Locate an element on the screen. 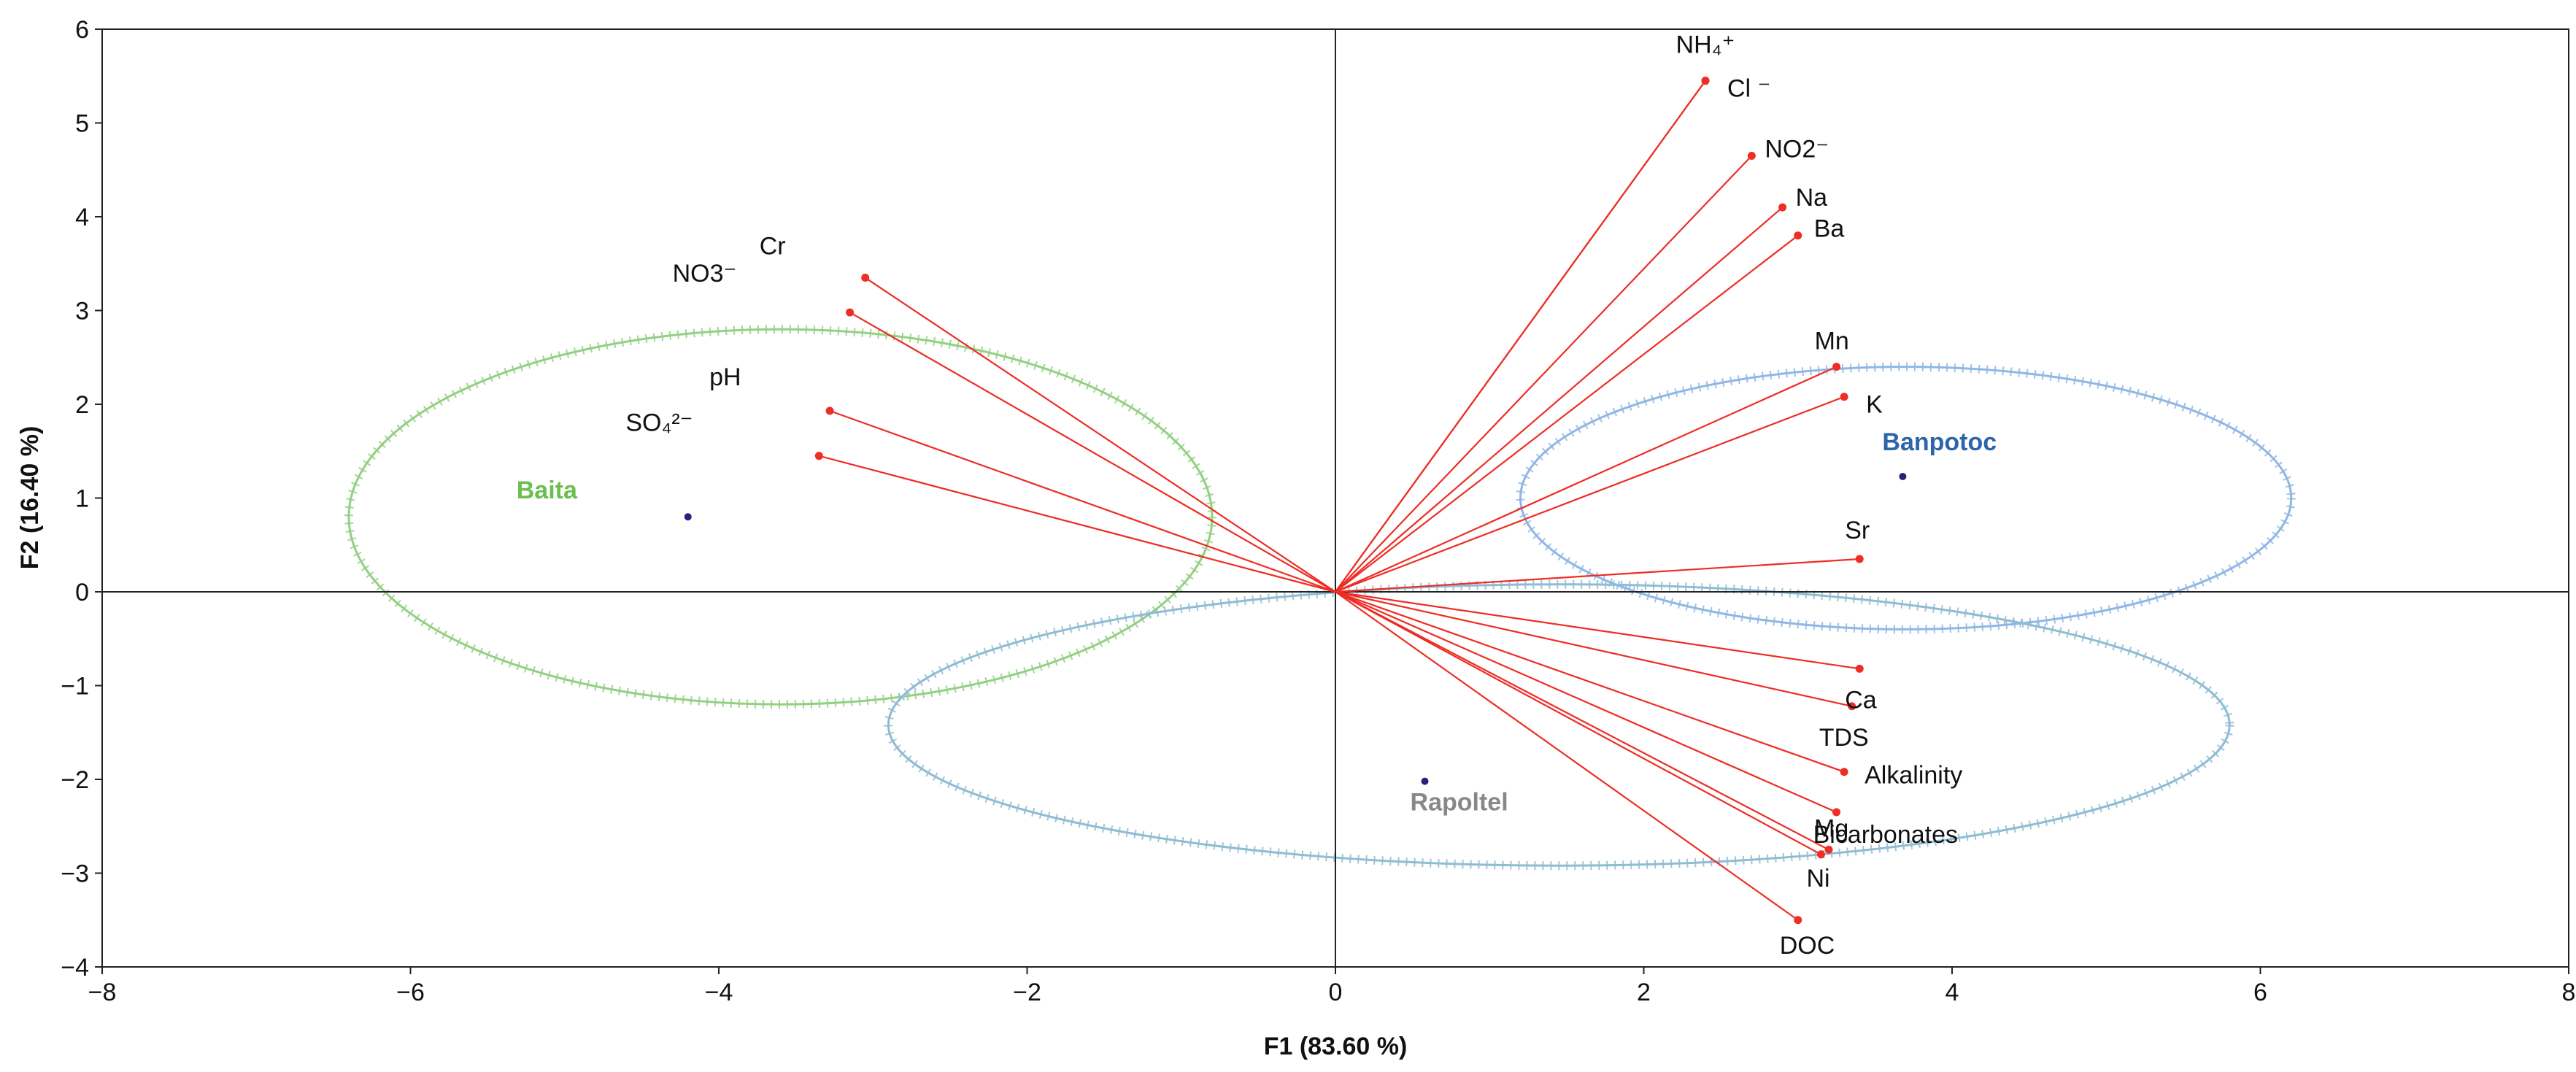  vector-label-ca: Ca is located at coordinates (1861, 700).